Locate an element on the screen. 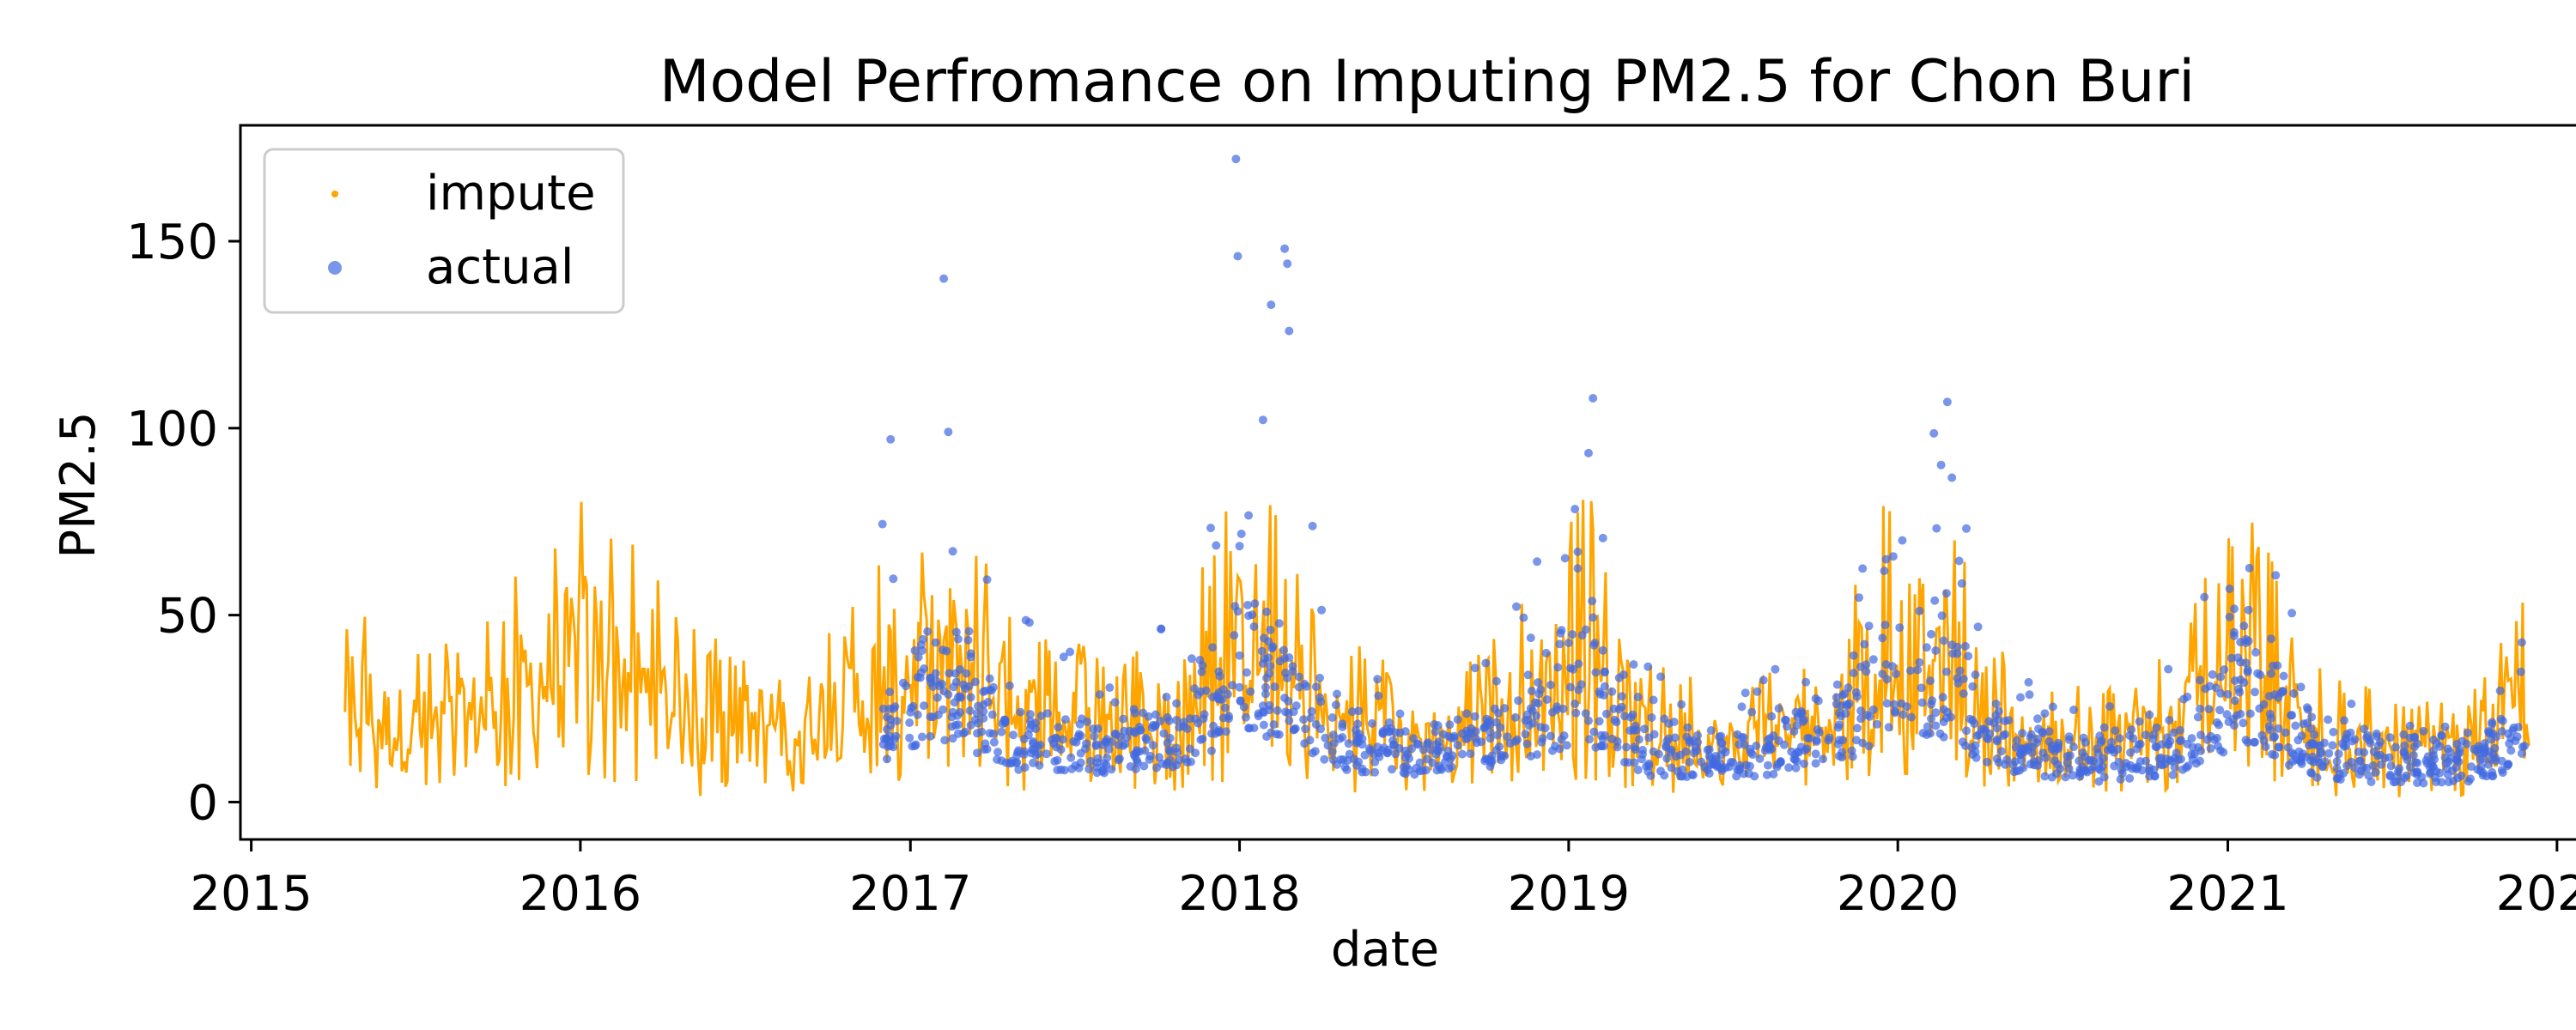 The image size is (2576, 1030). y-tick-label: 50 is located at coordinates (187, 617).